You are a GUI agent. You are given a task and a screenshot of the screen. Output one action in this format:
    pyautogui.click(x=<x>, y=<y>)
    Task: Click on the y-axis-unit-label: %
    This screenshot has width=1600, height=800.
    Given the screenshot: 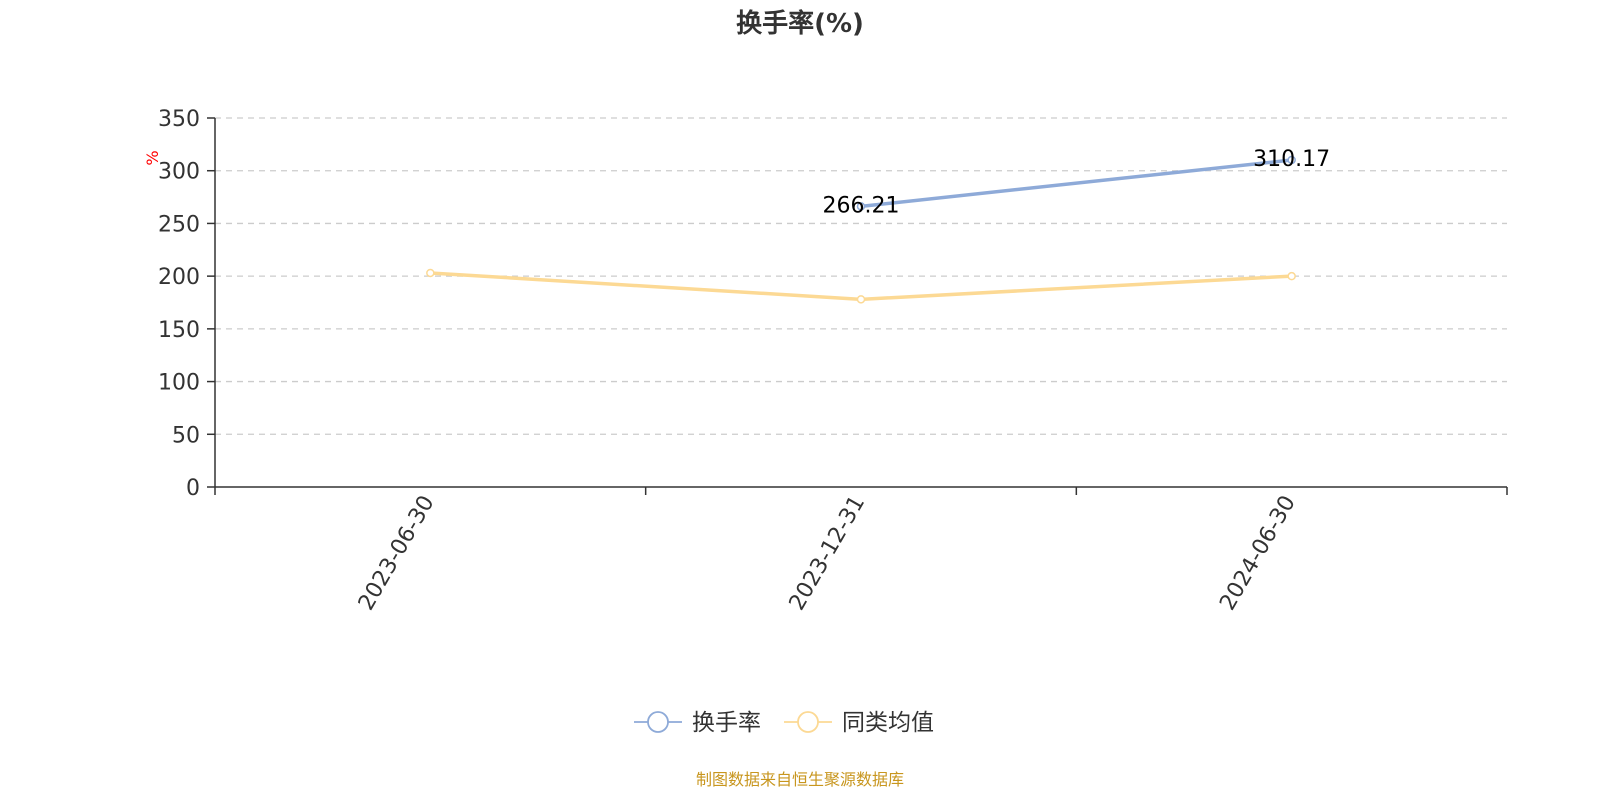 What is the action you would take?
    pyautogui.click(x=152, y=157)
    